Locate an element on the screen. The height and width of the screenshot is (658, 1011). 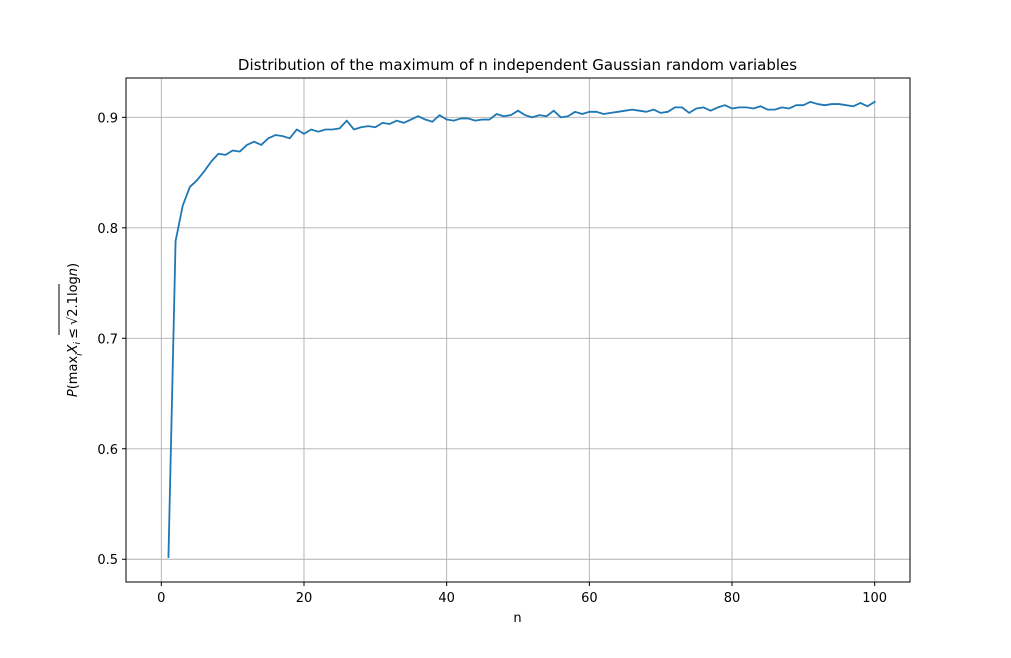
x-tick-label: 40 is located at coordinates (446, 598).